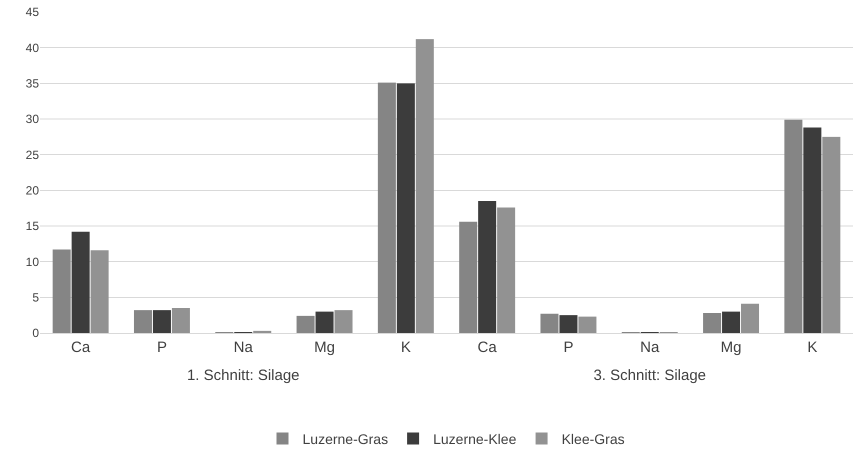 This screenshot has height=461, width=859. What do you see at coordinates (33, 261) in the screenshot?
I see `y-tick-label: 10` at bounding box center [33, 261].